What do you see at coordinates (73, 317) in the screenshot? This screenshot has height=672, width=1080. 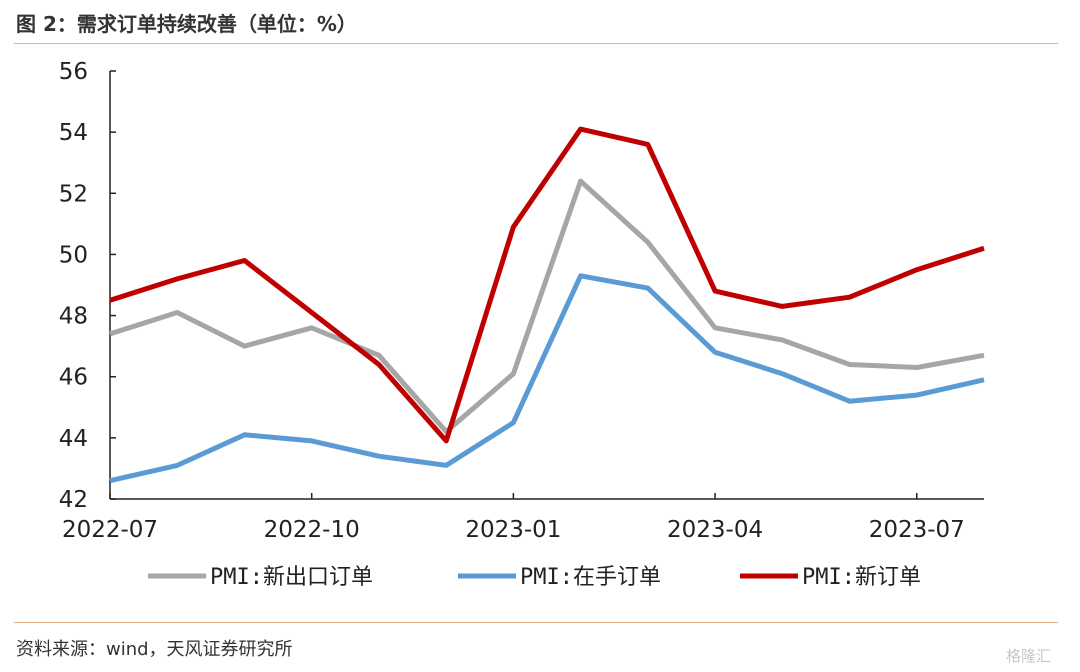 I see `y-tick-label: 48` at bounding box center [73, 317].